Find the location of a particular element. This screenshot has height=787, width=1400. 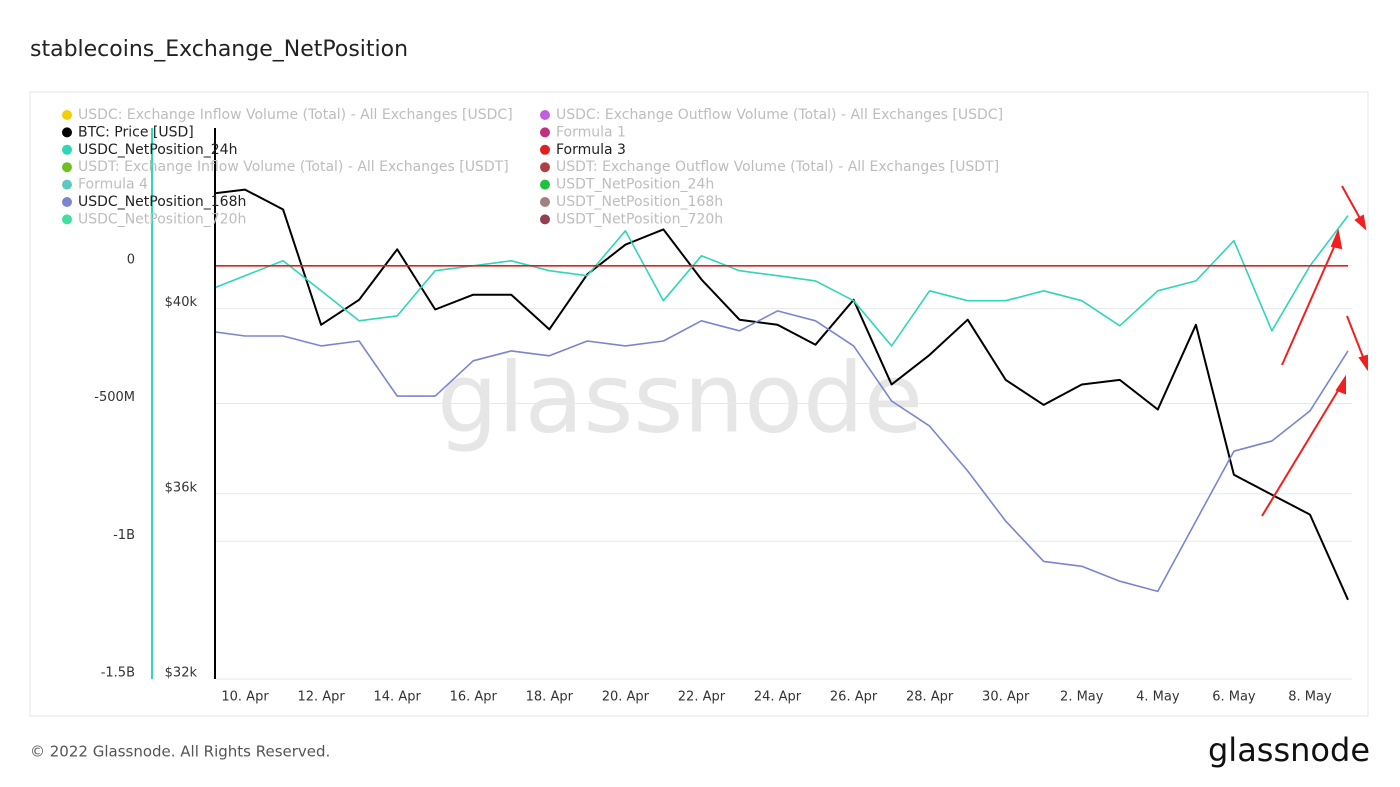

x-tick-label: 6. May is located at coordinates (1234, 697).